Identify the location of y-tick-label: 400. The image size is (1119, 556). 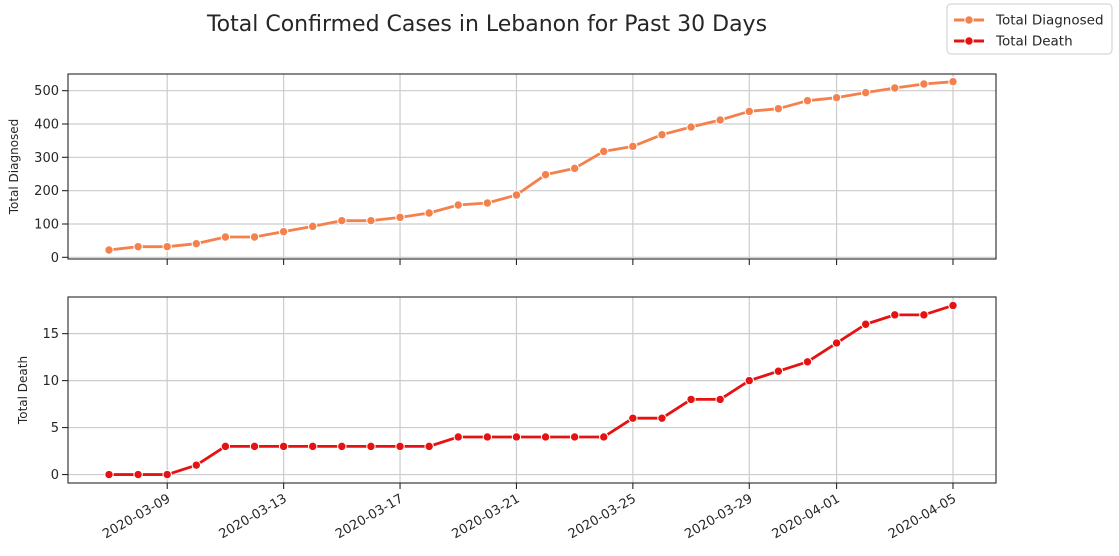
(46, 125).